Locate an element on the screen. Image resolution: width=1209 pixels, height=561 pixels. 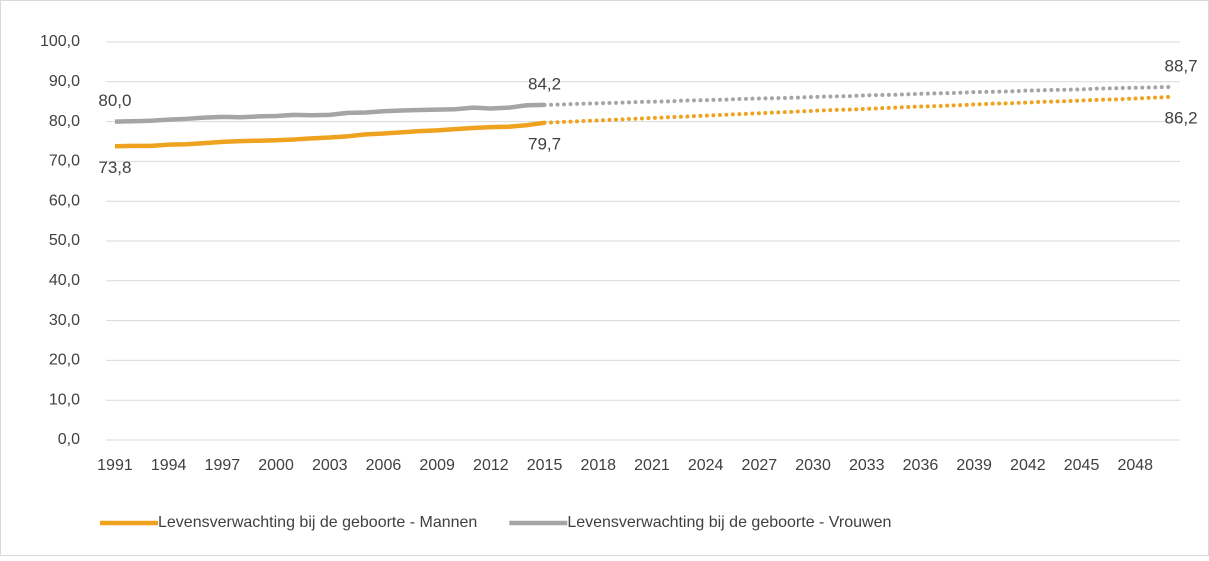
x-tick-label: 2006 is located at coordinates (384, 465).